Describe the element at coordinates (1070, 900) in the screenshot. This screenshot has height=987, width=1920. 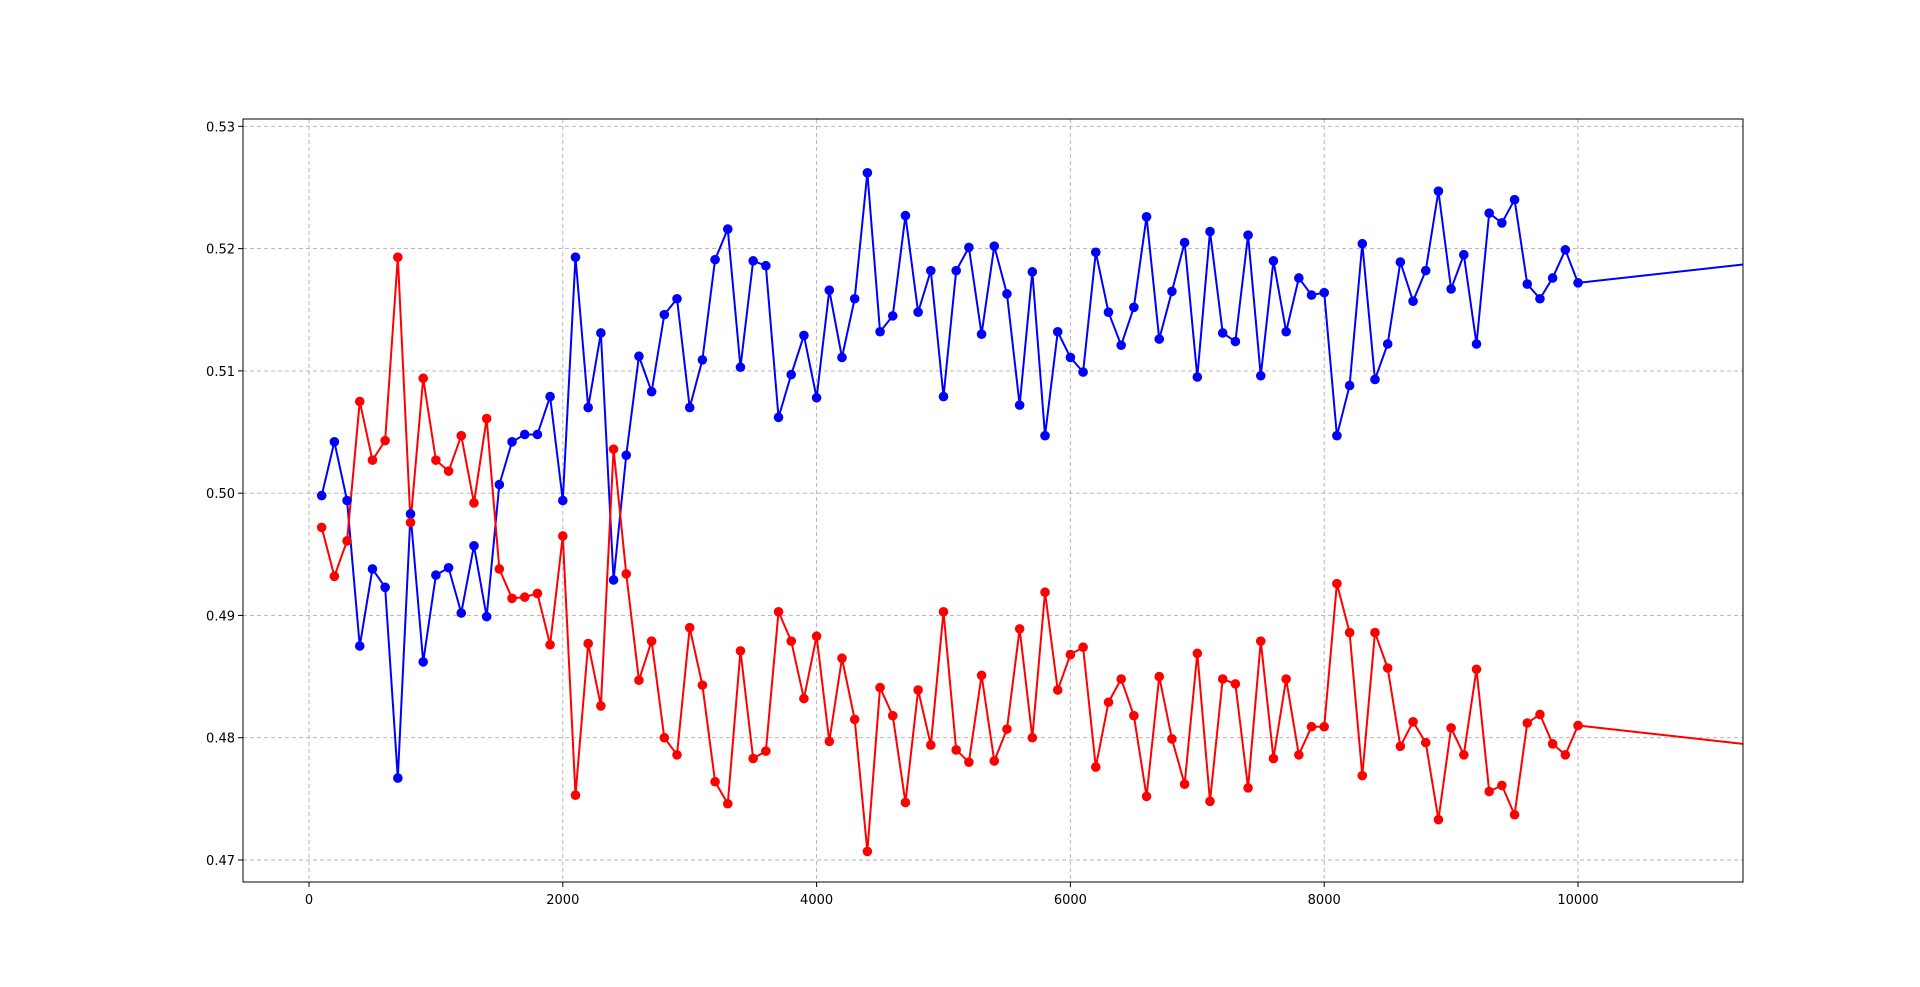
I see `x-tick-label: 6000` at that location.